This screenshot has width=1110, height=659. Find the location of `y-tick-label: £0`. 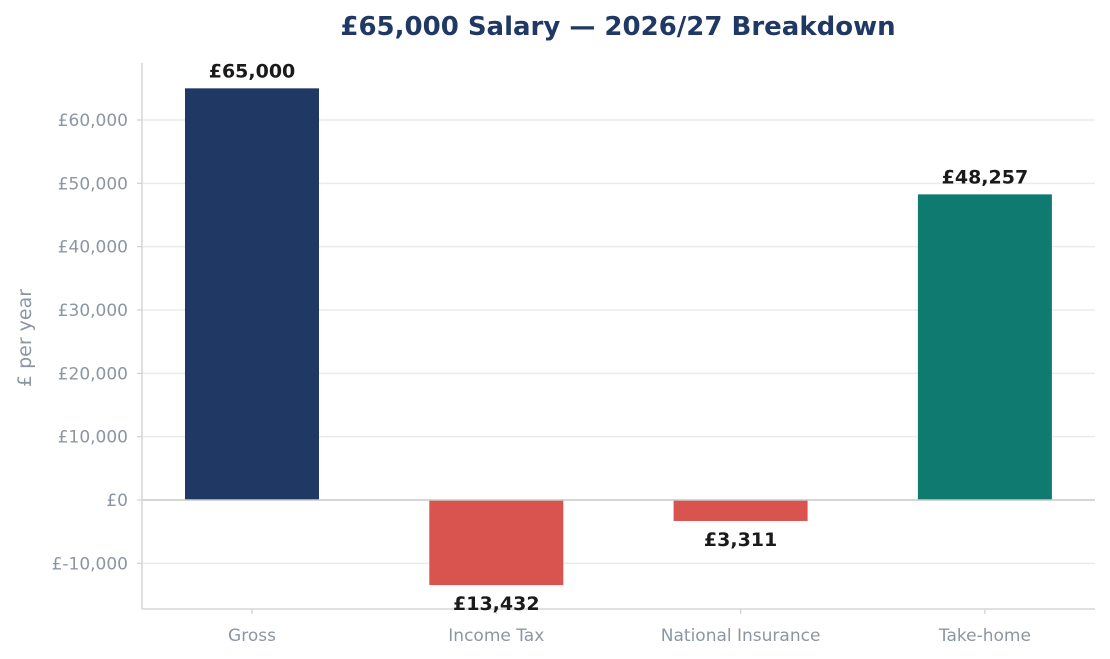

y-tick-label: £0 is located at coordinates (117, 501).